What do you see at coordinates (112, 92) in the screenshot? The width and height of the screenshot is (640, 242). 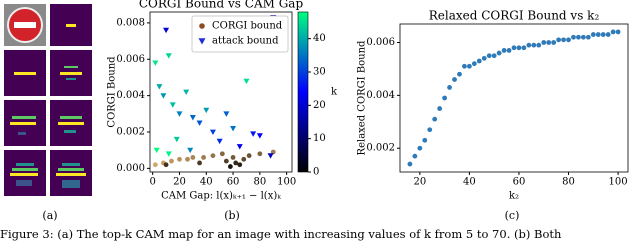 I see `y-axis-label: CORGI Bound` at bounding box center [112, 92].